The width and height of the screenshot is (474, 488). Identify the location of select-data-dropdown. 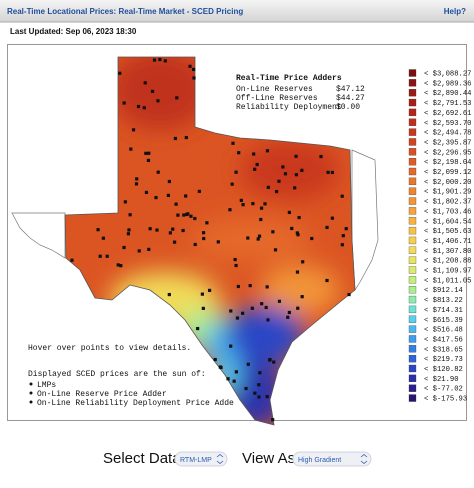
(201, 459).